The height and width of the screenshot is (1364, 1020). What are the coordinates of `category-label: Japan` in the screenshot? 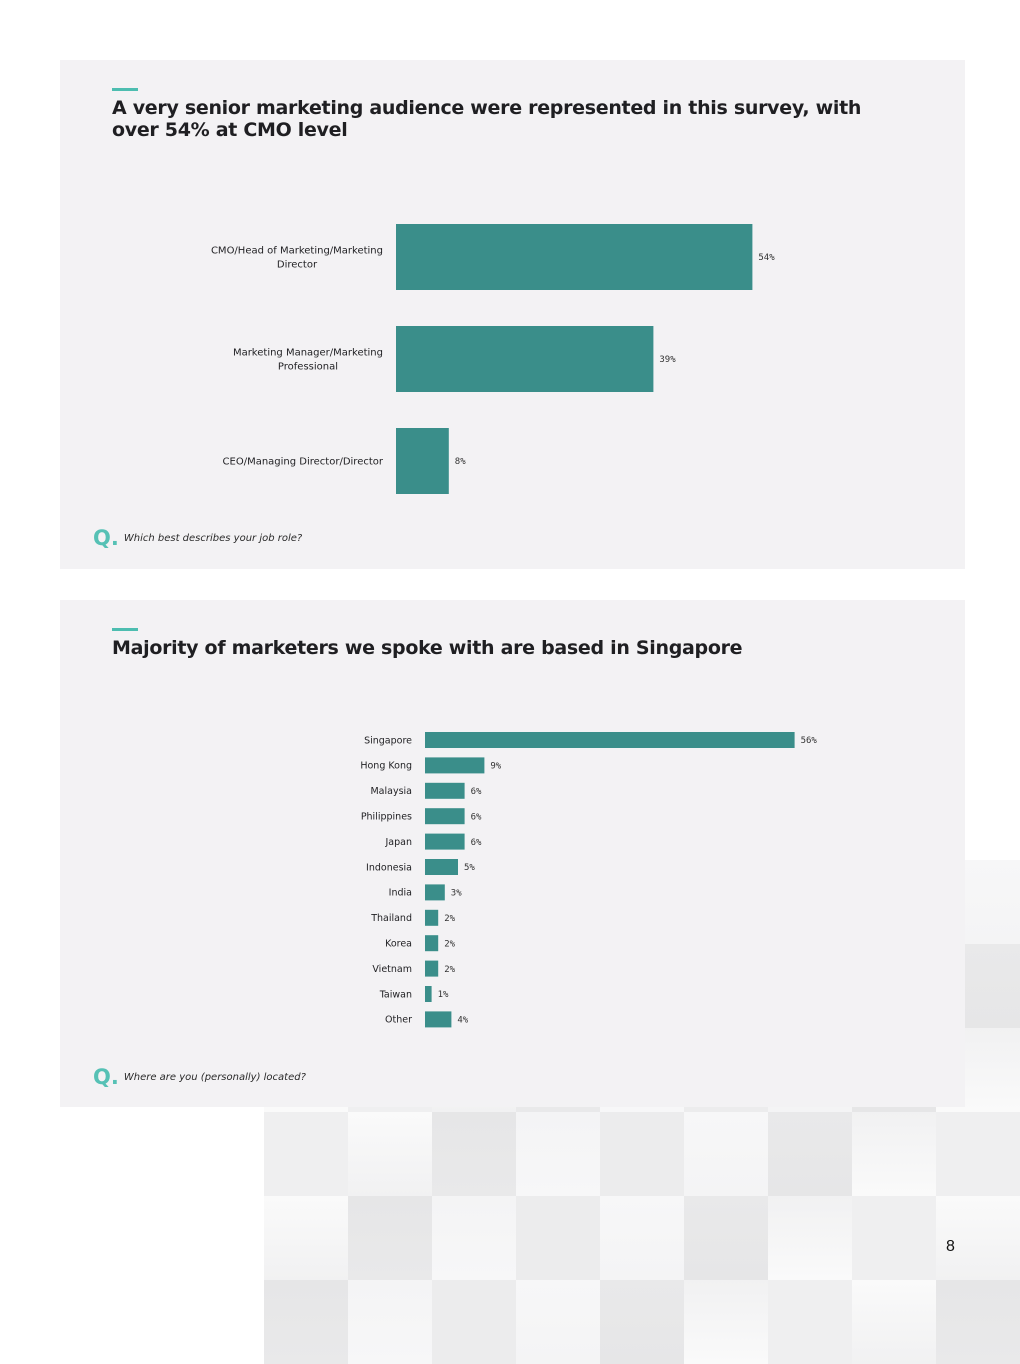 It's located at (399, 842).